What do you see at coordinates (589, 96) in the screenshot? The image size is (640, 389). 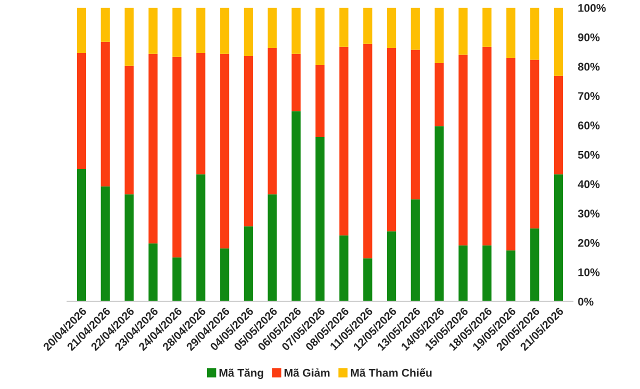 I see `y-tick-label: 70%` at bounding box center [589, 96].